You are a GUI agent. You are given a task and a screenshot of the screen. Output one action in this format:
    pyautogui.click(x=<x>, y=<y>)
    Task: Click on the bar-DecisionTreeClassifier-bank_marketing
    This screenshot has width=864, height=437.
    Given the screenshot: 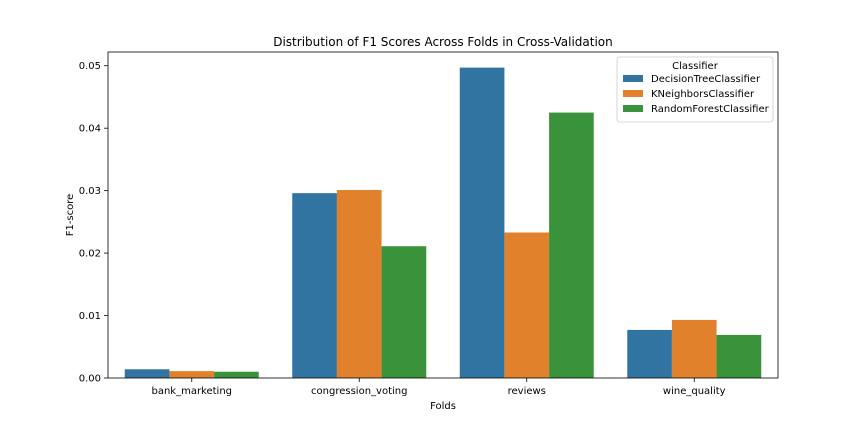 What is the action you would take?
    pyautogui.click(x=147, y=373)
    